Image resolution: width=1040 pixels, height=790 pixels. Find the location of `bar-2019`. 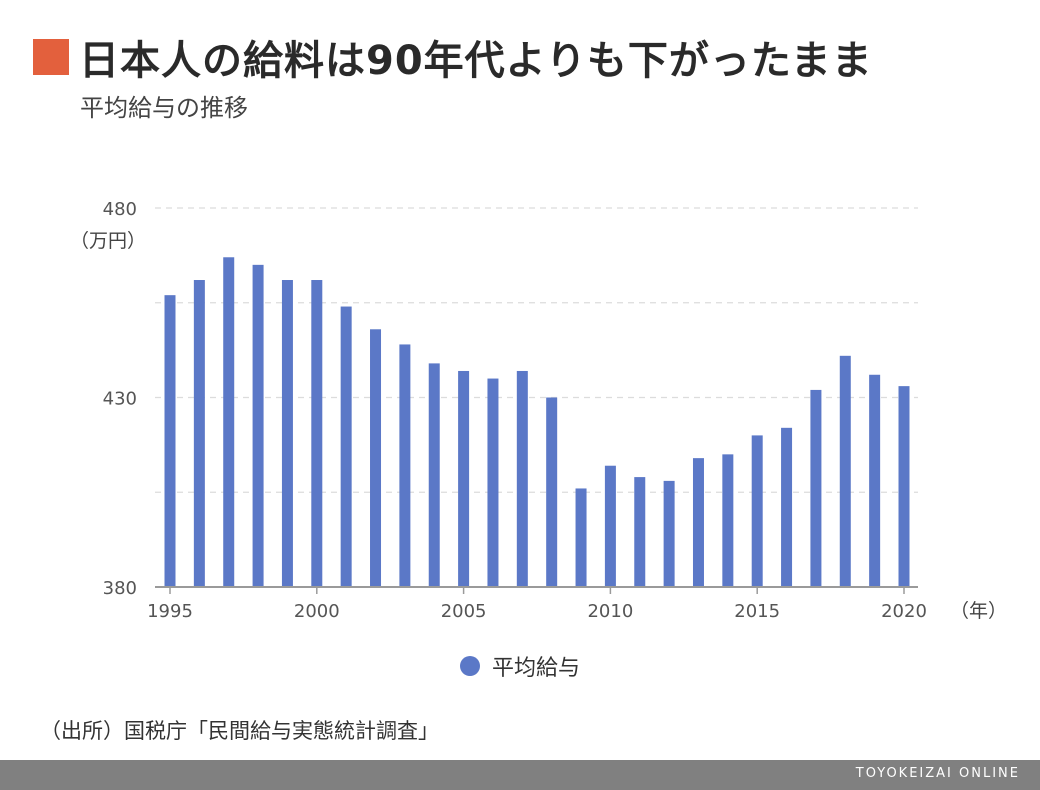

bar-2019 is located at coordinates (875, 480).